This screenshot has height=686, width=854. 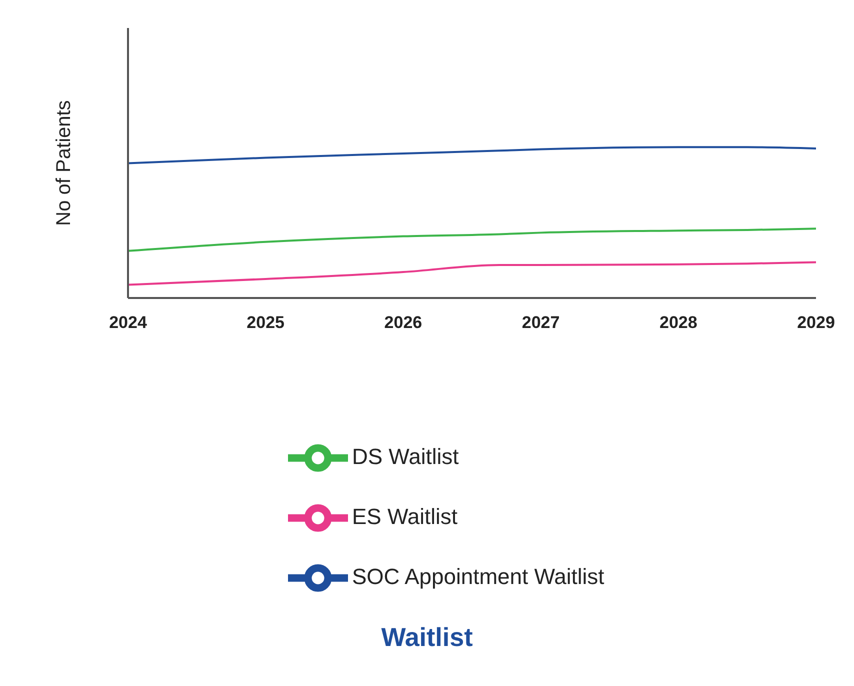 I want to click on y-axis-title: No of Patients, so click(x=64, y=163).